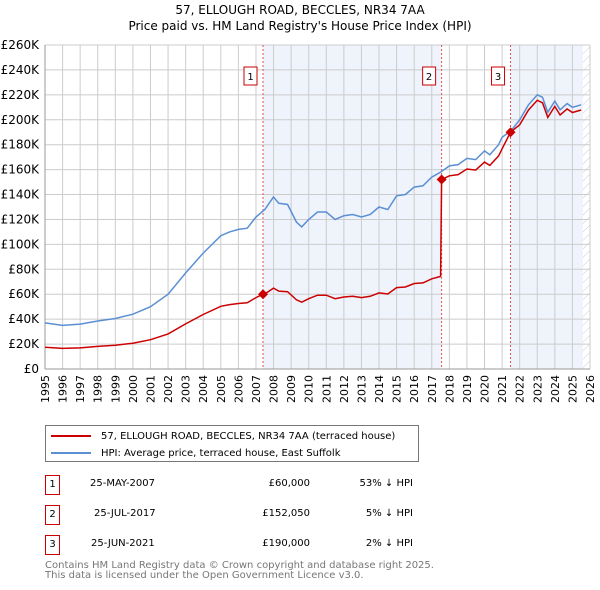 The width and height of the screenshot is (600, 590). I want to click on sale-label: 2, so click(429, 77).